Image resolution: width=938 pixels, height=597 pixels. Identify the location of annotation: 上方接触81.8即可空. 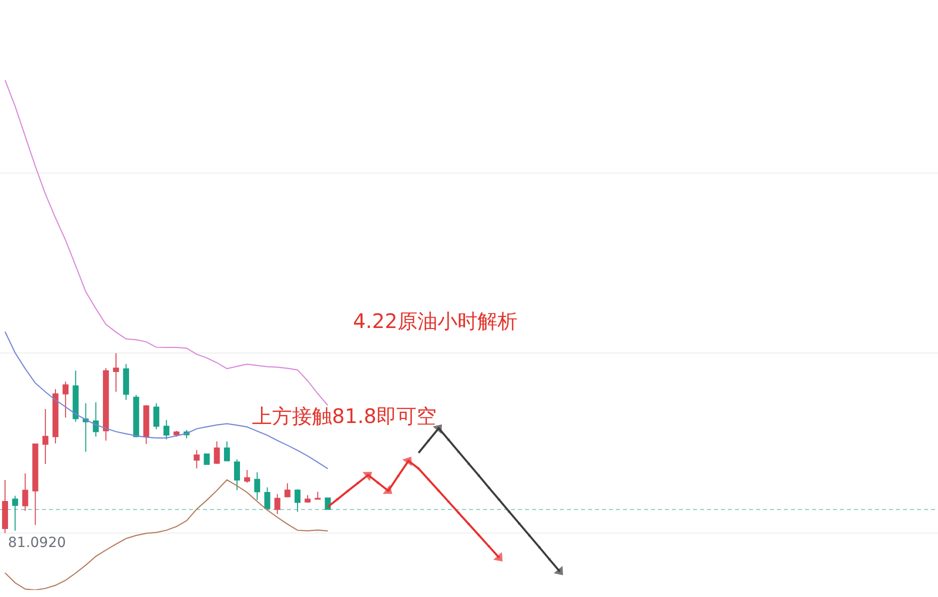
(344, 416).